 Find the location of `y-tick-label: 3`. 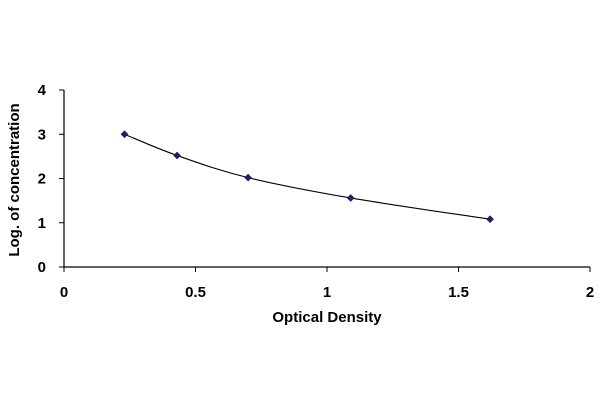

y-tick-label: 3 is located at coordinates (42, 134).